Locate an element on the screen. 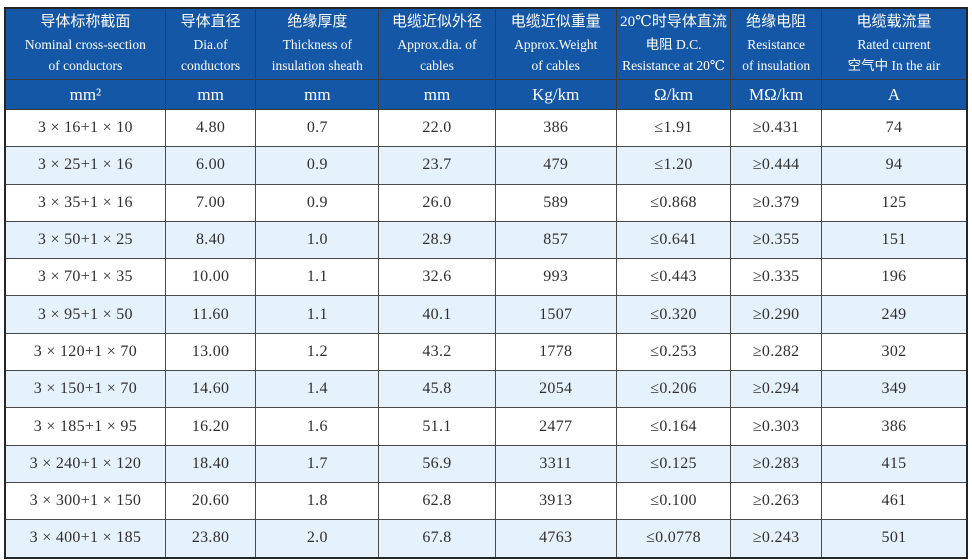 The height and width of the screenshot is (560, 972). table-cell: 32.6 is located at coordinates (437, 277).